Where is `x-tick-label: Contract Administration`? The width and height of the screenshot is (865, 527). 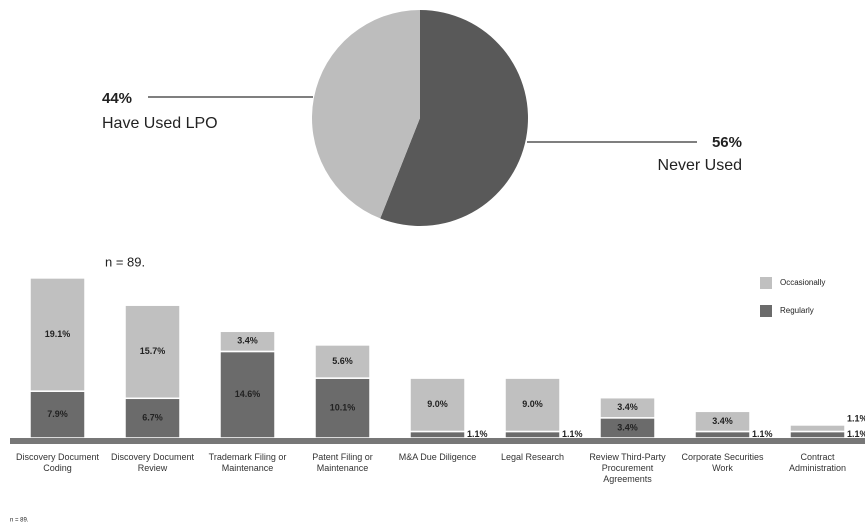
x-tick-label: Contract Administration is located at coordinates (817, 462).